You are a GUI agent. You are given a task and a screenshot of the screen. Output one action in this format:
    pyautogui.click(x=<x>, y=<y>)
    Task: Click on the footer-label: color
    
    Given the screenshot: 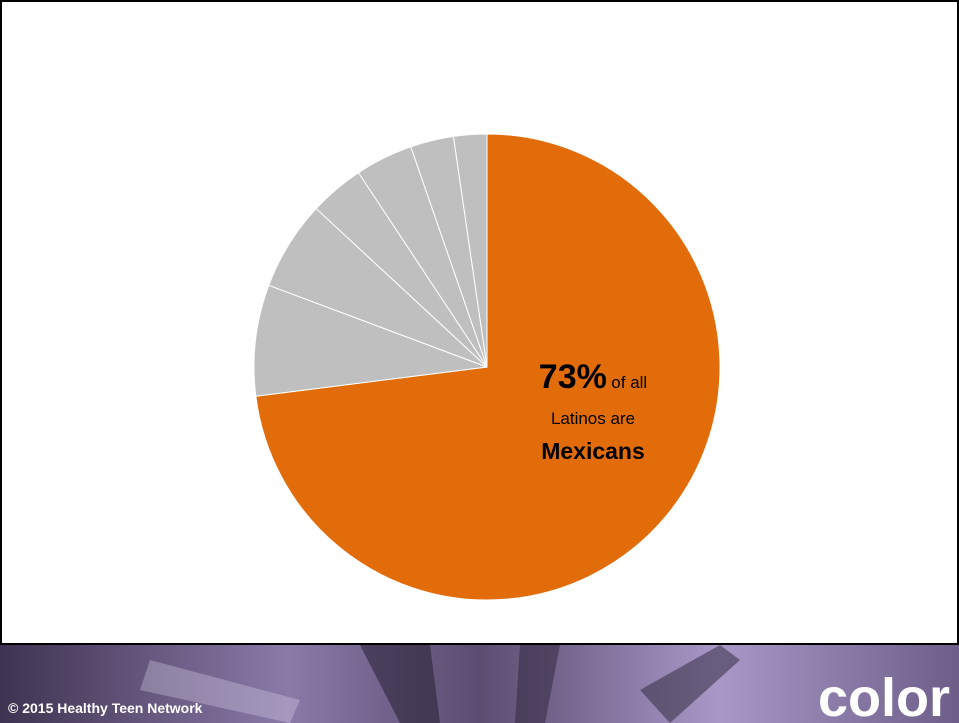 What is the action you would take?
    pyautogui.click(x=884, y=695)
    